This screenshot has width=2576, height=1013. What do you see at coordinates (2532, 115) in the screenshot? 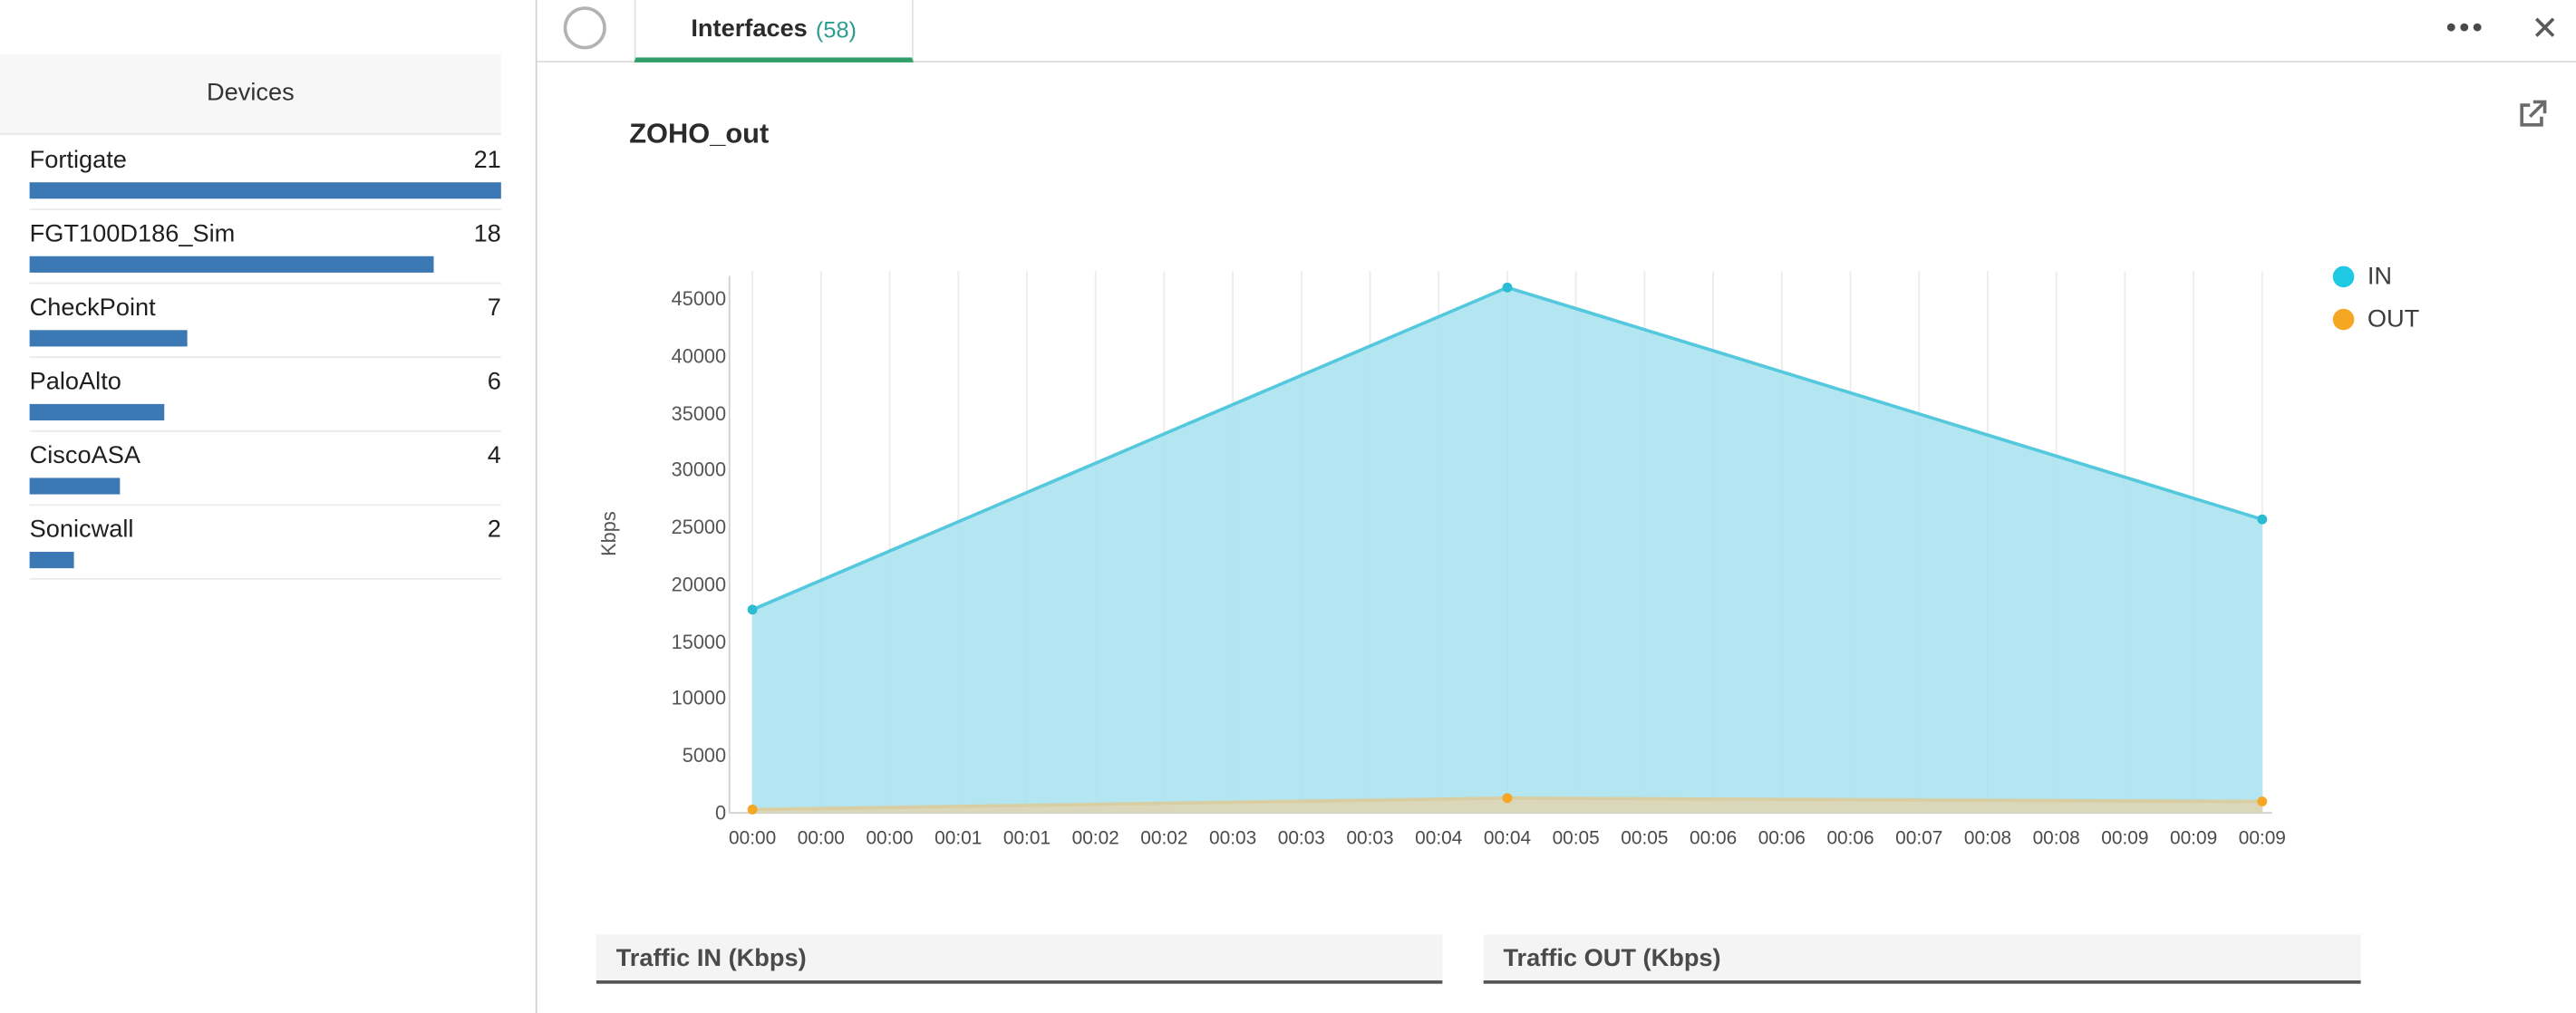
I see `open-in-new-icon` at bounding box center [2532, 115].